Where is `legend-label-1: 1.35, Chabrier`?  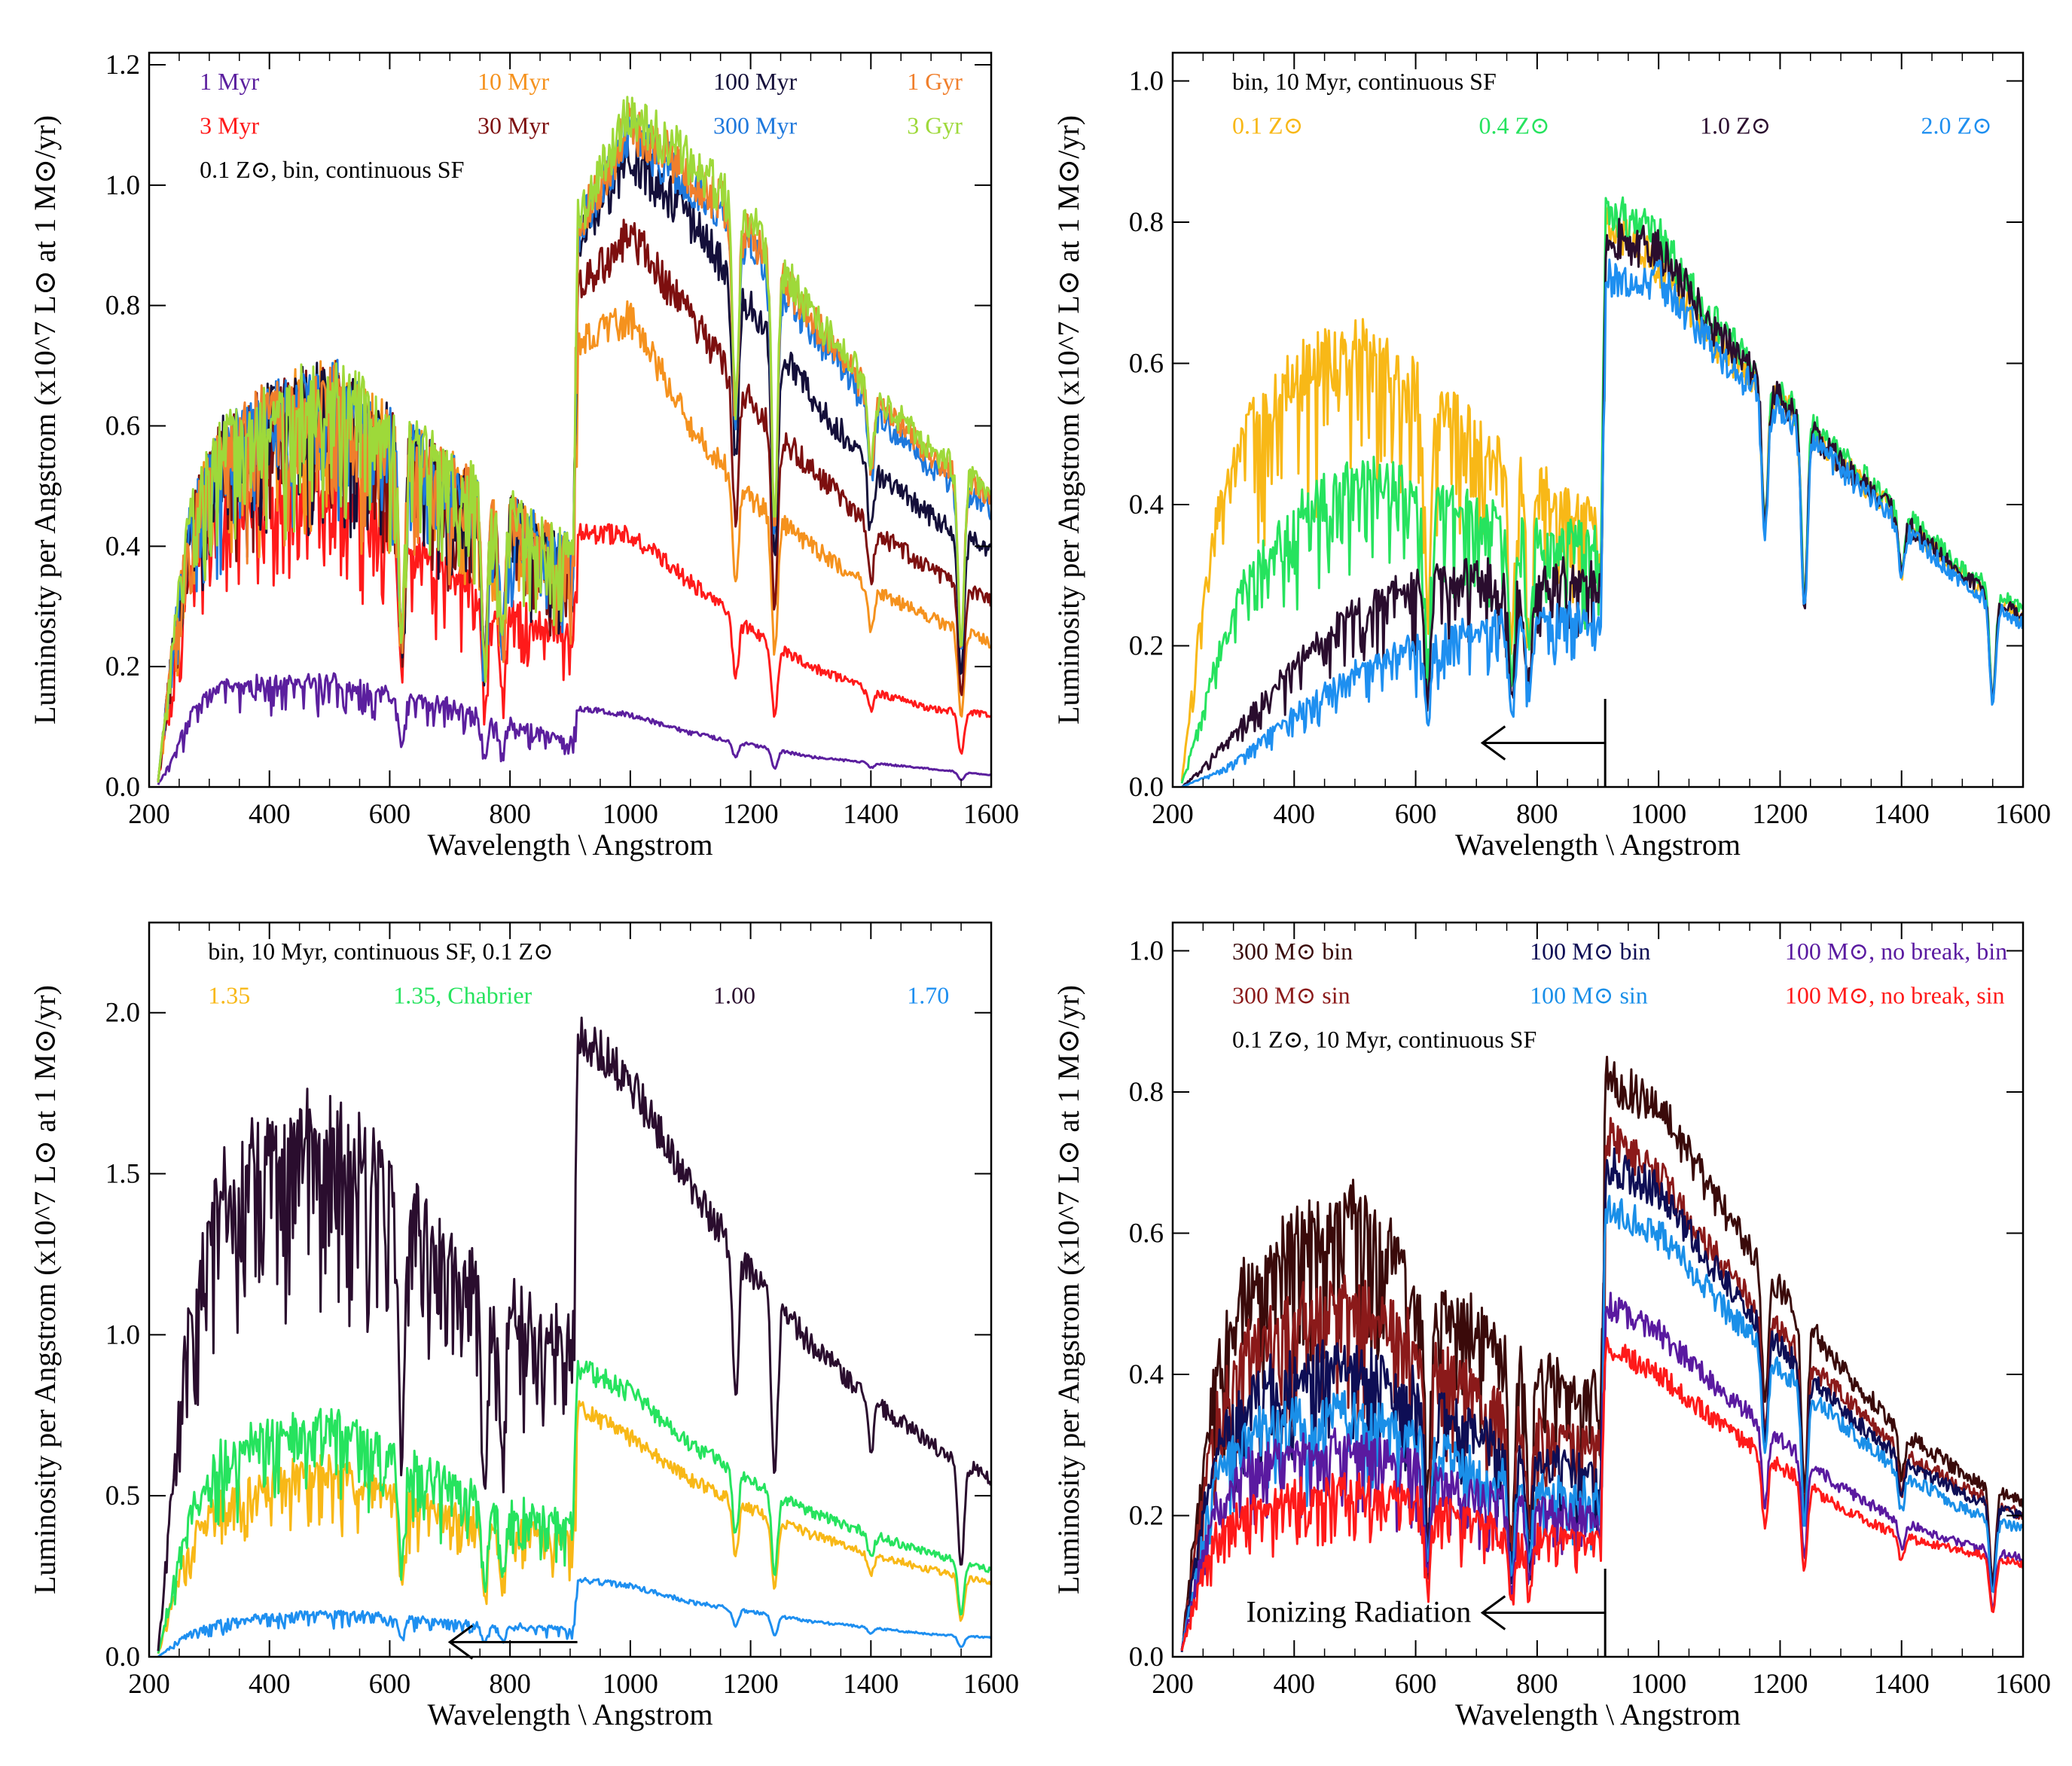 legend-label-1: 1.35, Chabrier is located at coordinates (462, 994).